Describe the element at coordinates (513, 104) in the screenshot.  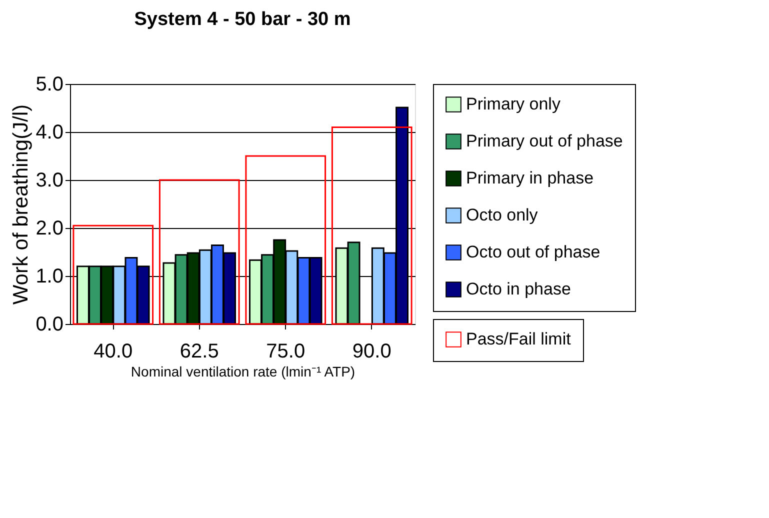
I see `legend-label: Primary only` at that location.